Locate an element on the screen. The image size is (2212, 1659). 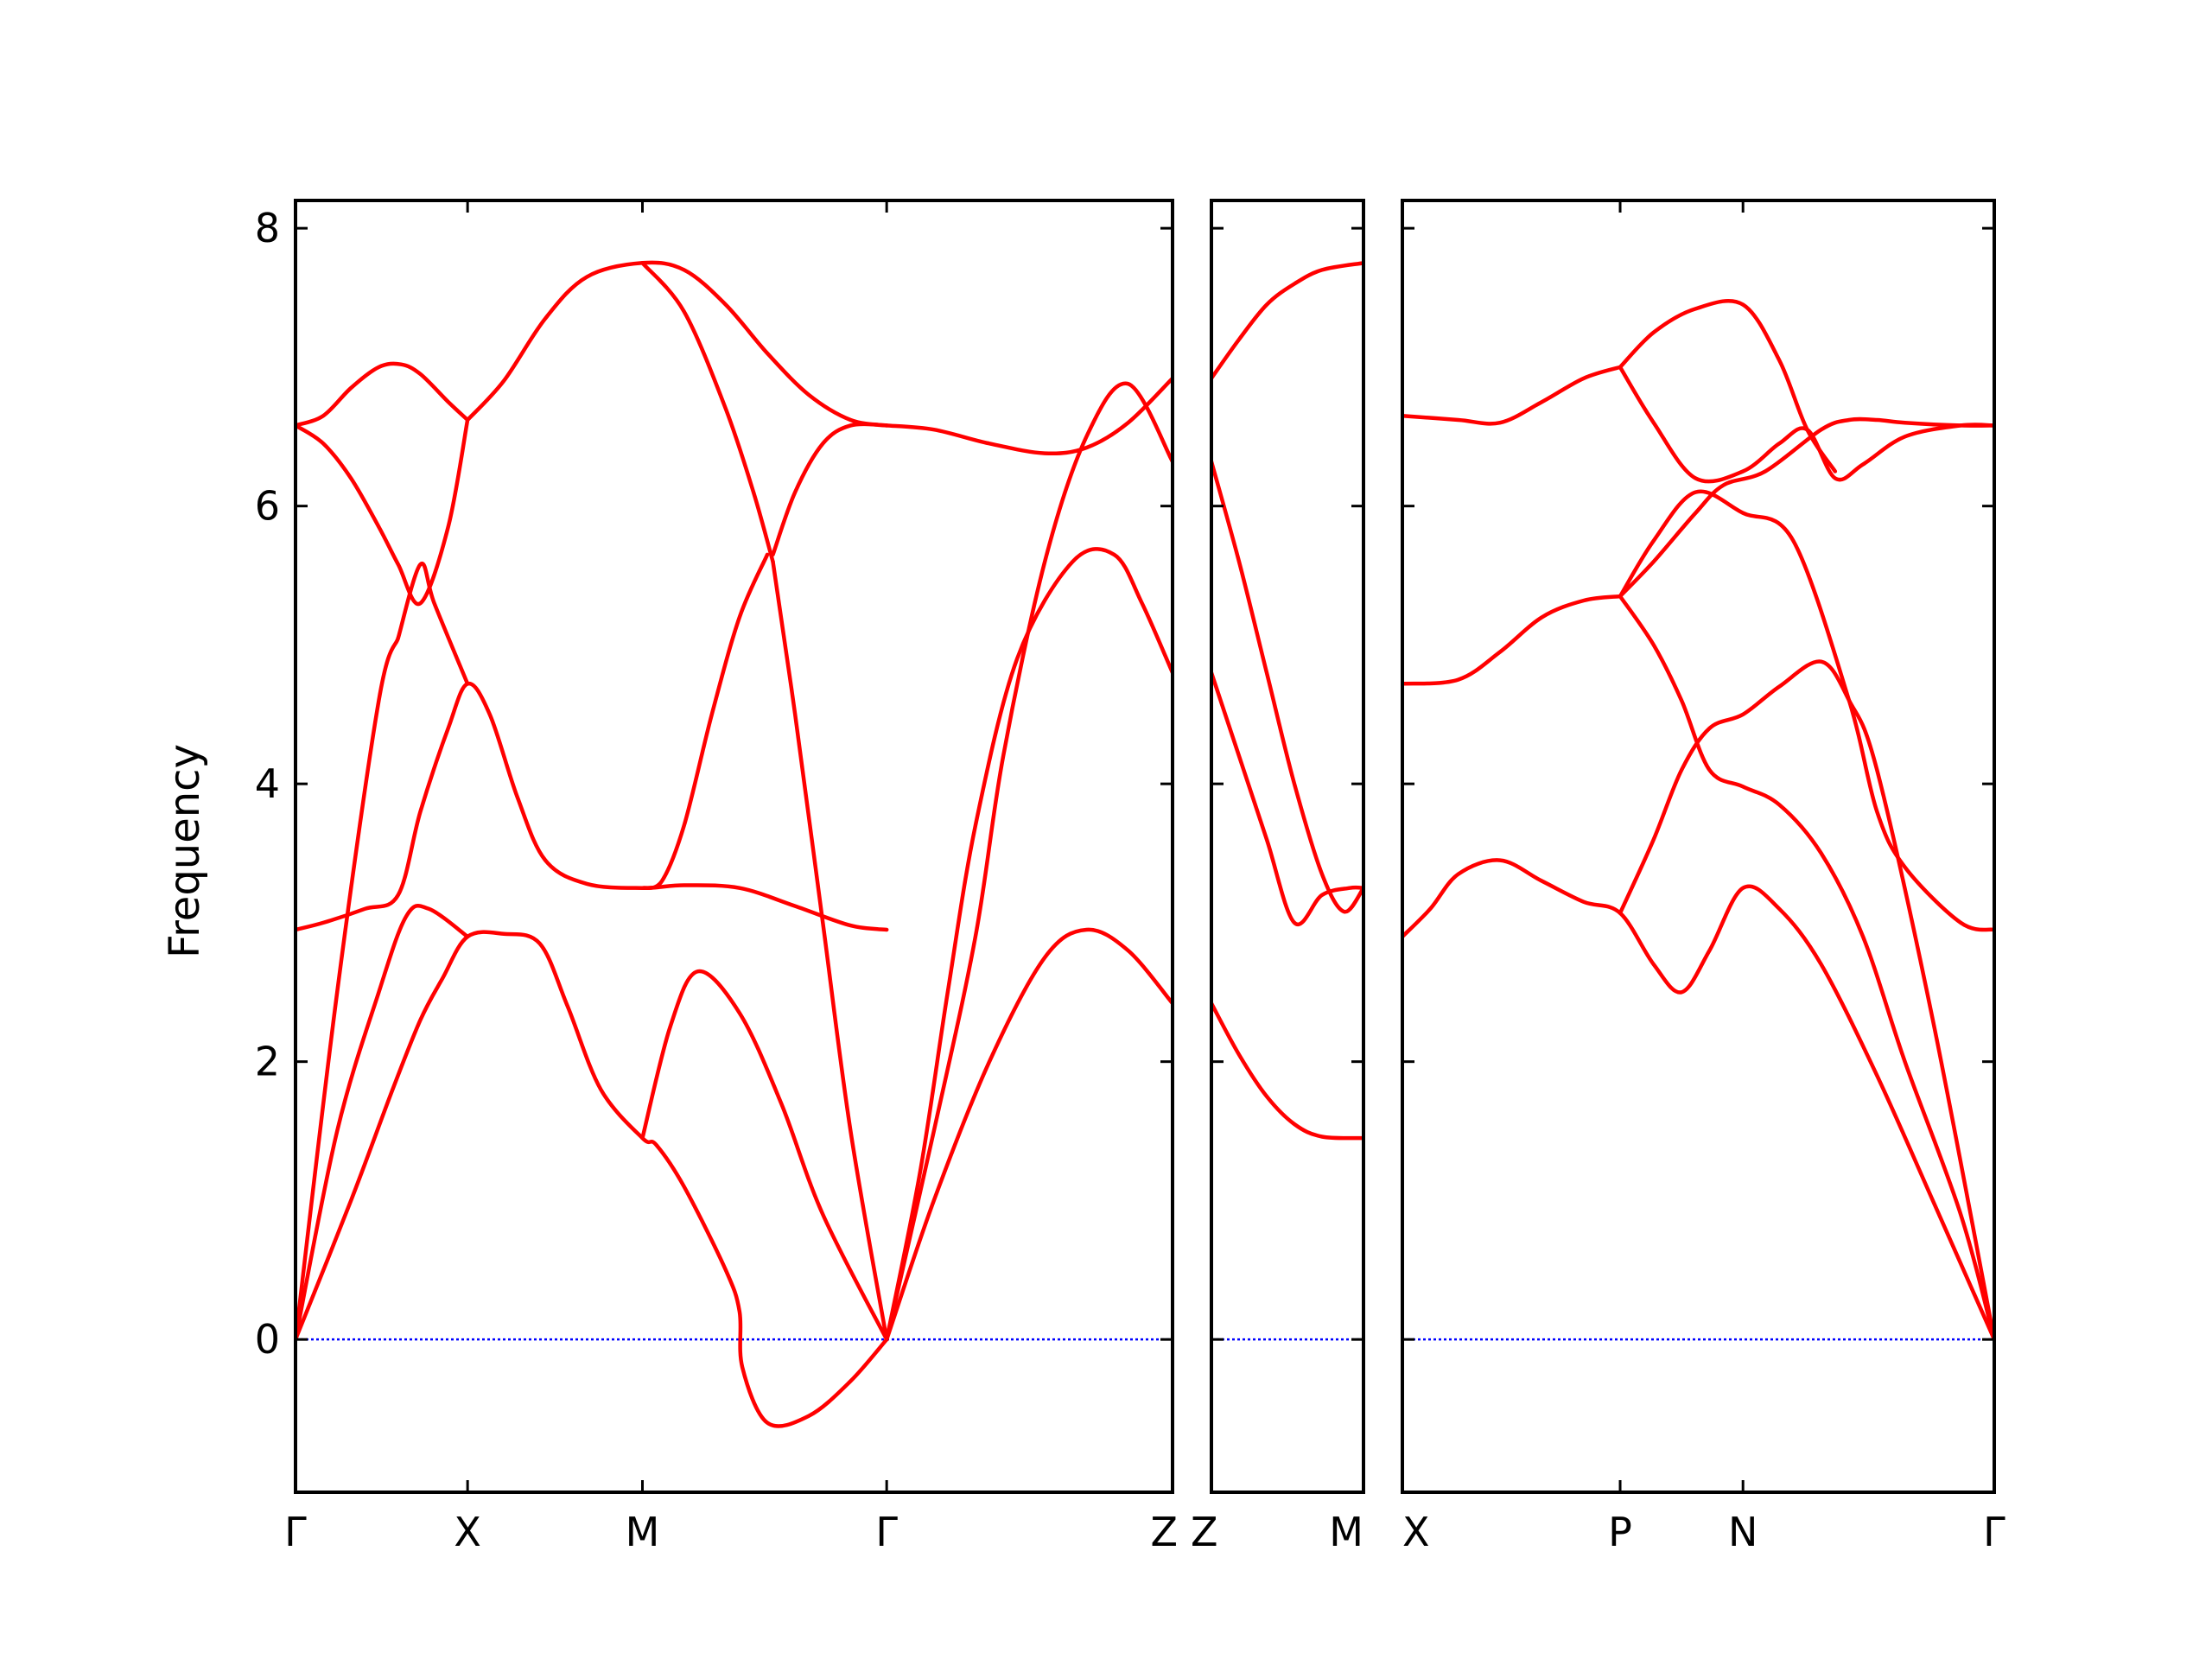
axes-frame is located at coordinates (1287, 846).